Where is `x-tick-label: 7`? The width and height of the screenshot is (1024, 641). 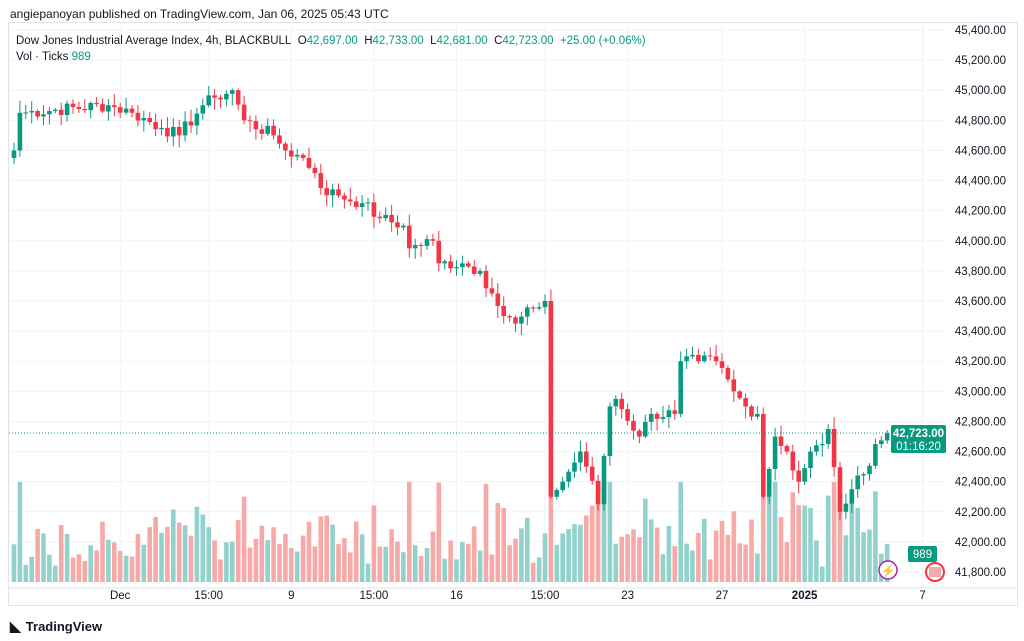
x-tick-label: 7 is located at coordinates (922, 596).